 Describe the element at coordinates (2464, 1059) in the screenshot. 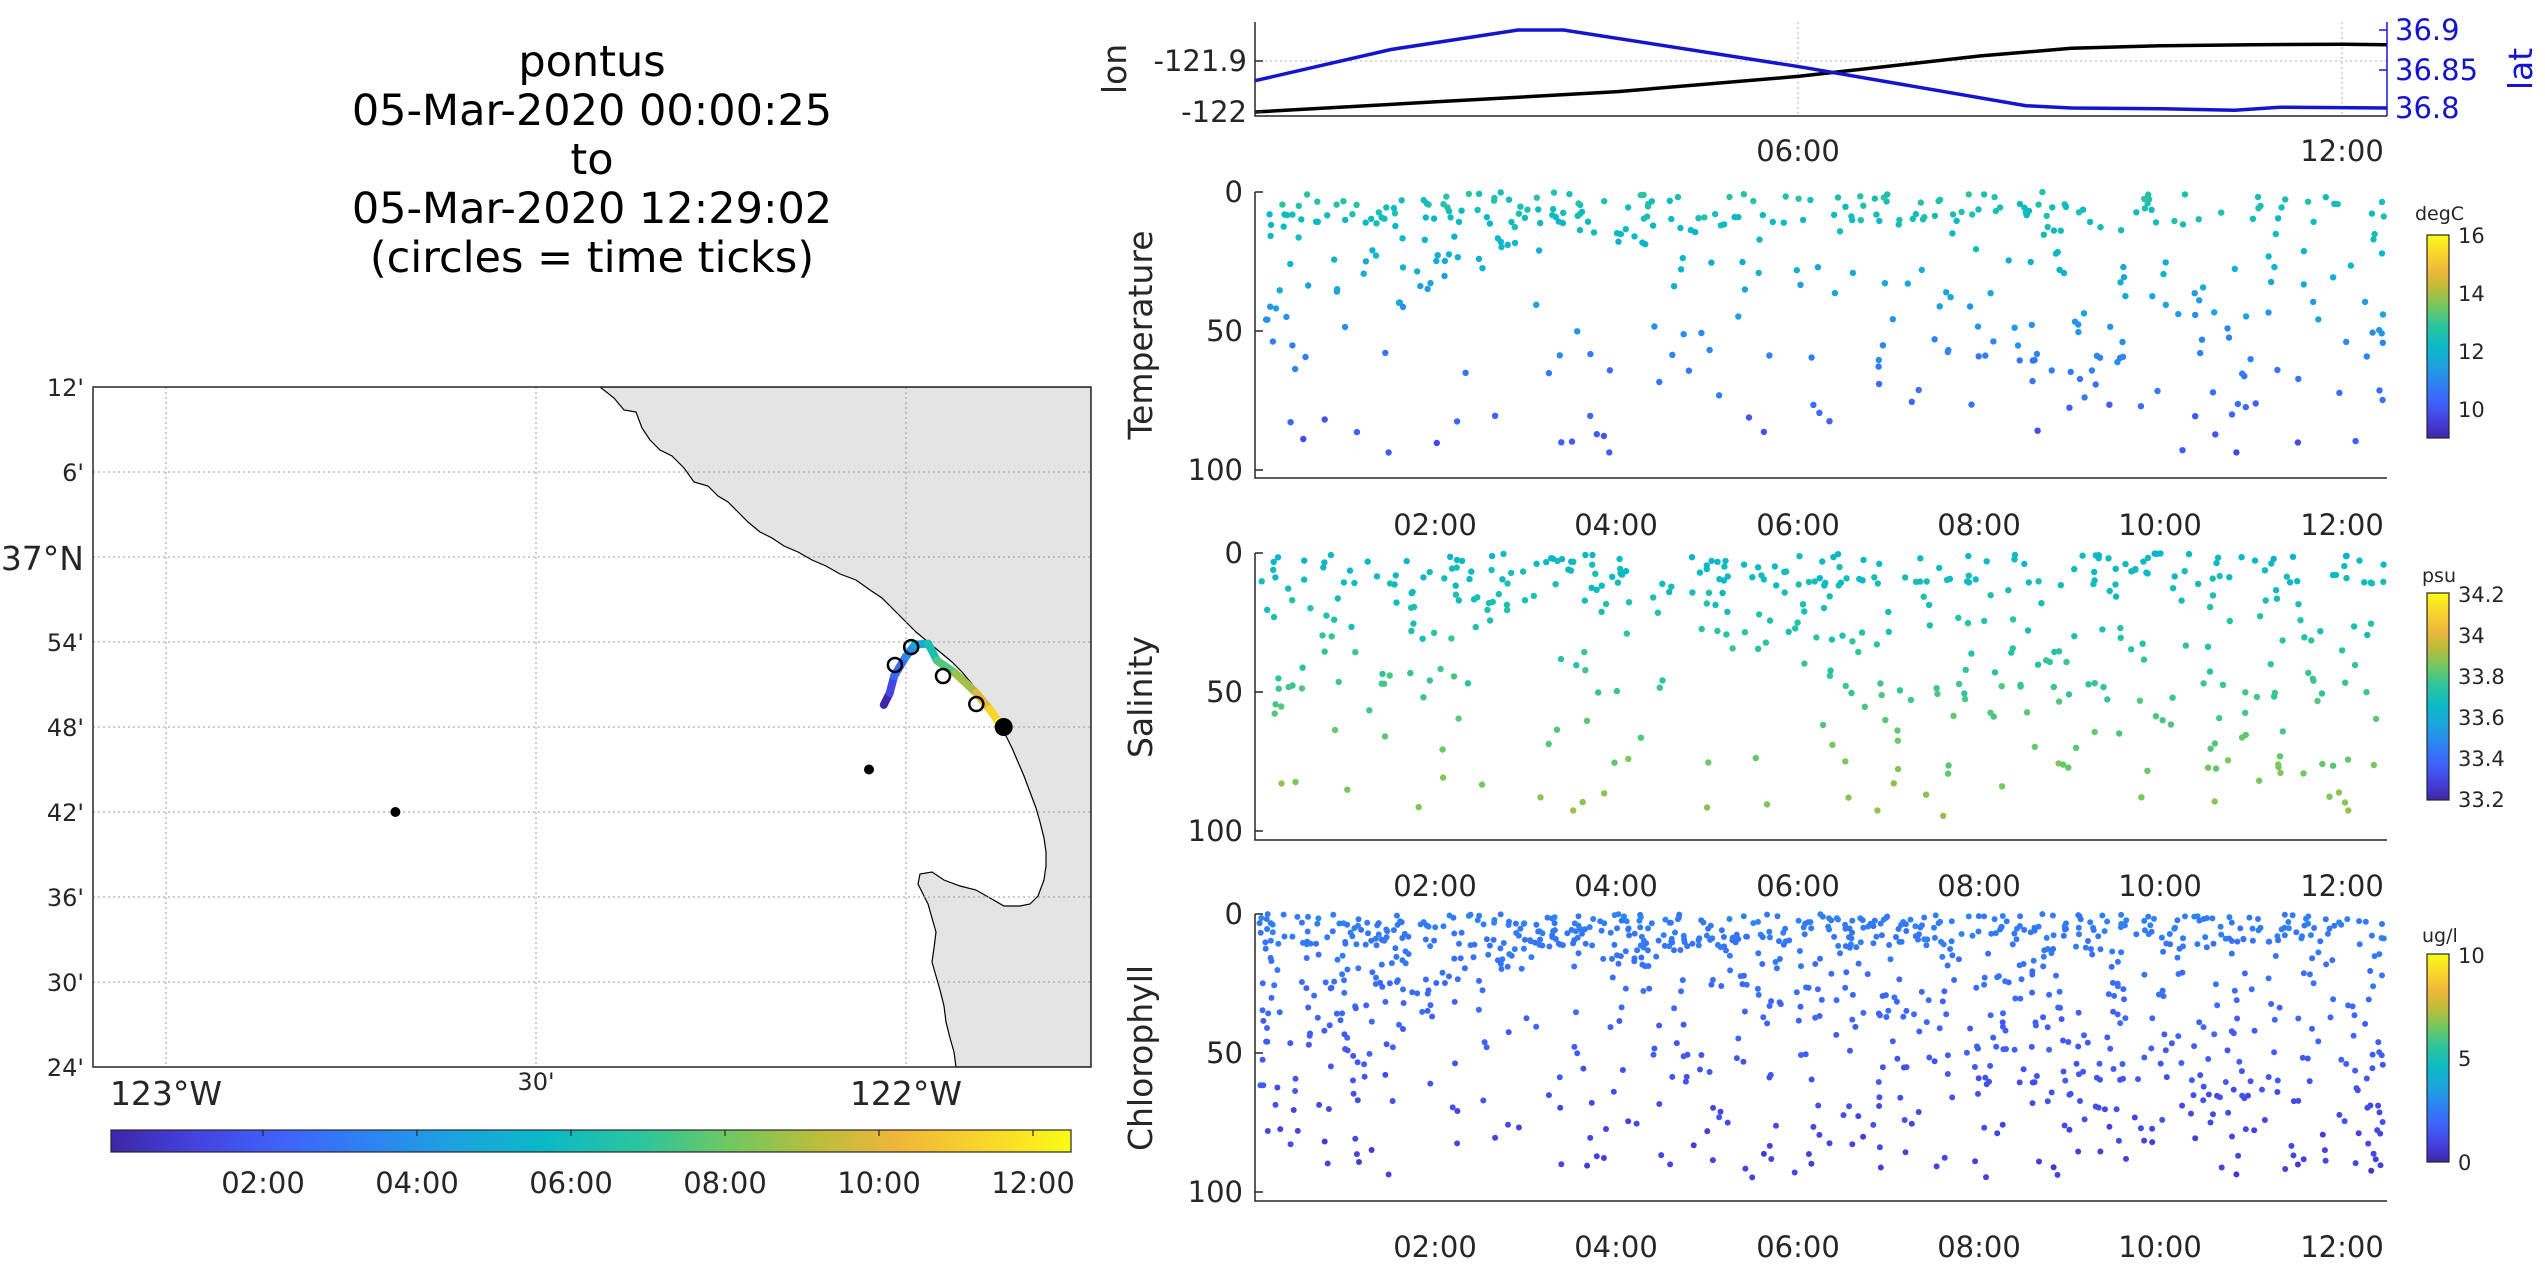

I see `chlorophyll-cb-tick-5: 5` at that location.